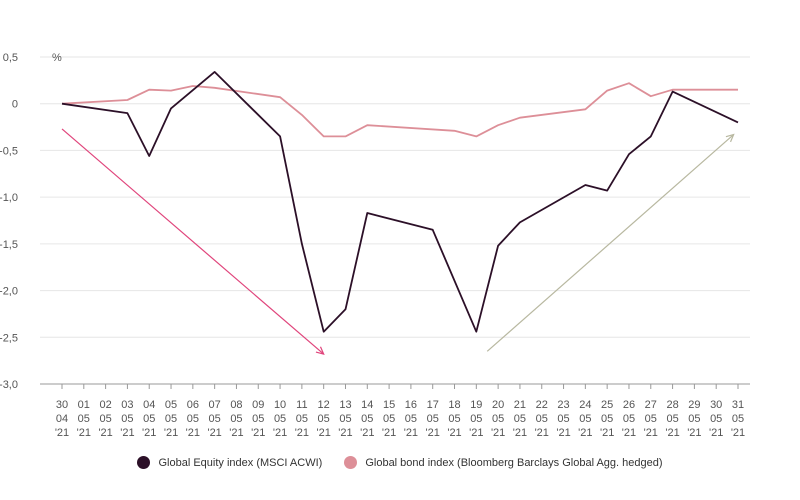 This screenshot has height=500, width=800. I want to click on x-tick-label: 27 05'21, so click(651, 419).